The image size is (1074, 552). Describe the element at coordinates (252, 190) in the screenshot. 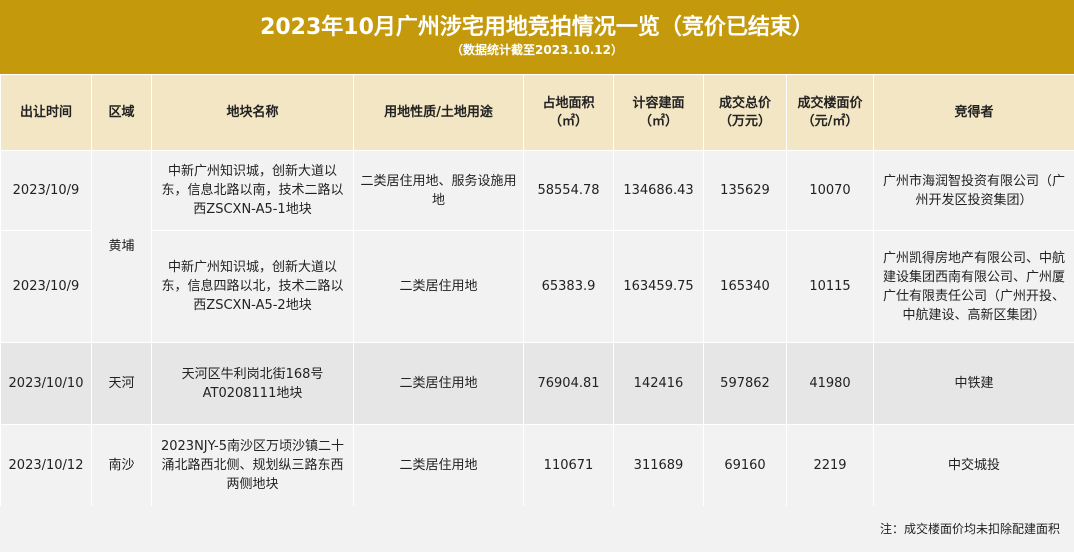

I see `cell-parcel: 中新广州知识城，创新大道以东，信息北路以南，技术二路以西ZSCXN-A5-1地块` at that location.